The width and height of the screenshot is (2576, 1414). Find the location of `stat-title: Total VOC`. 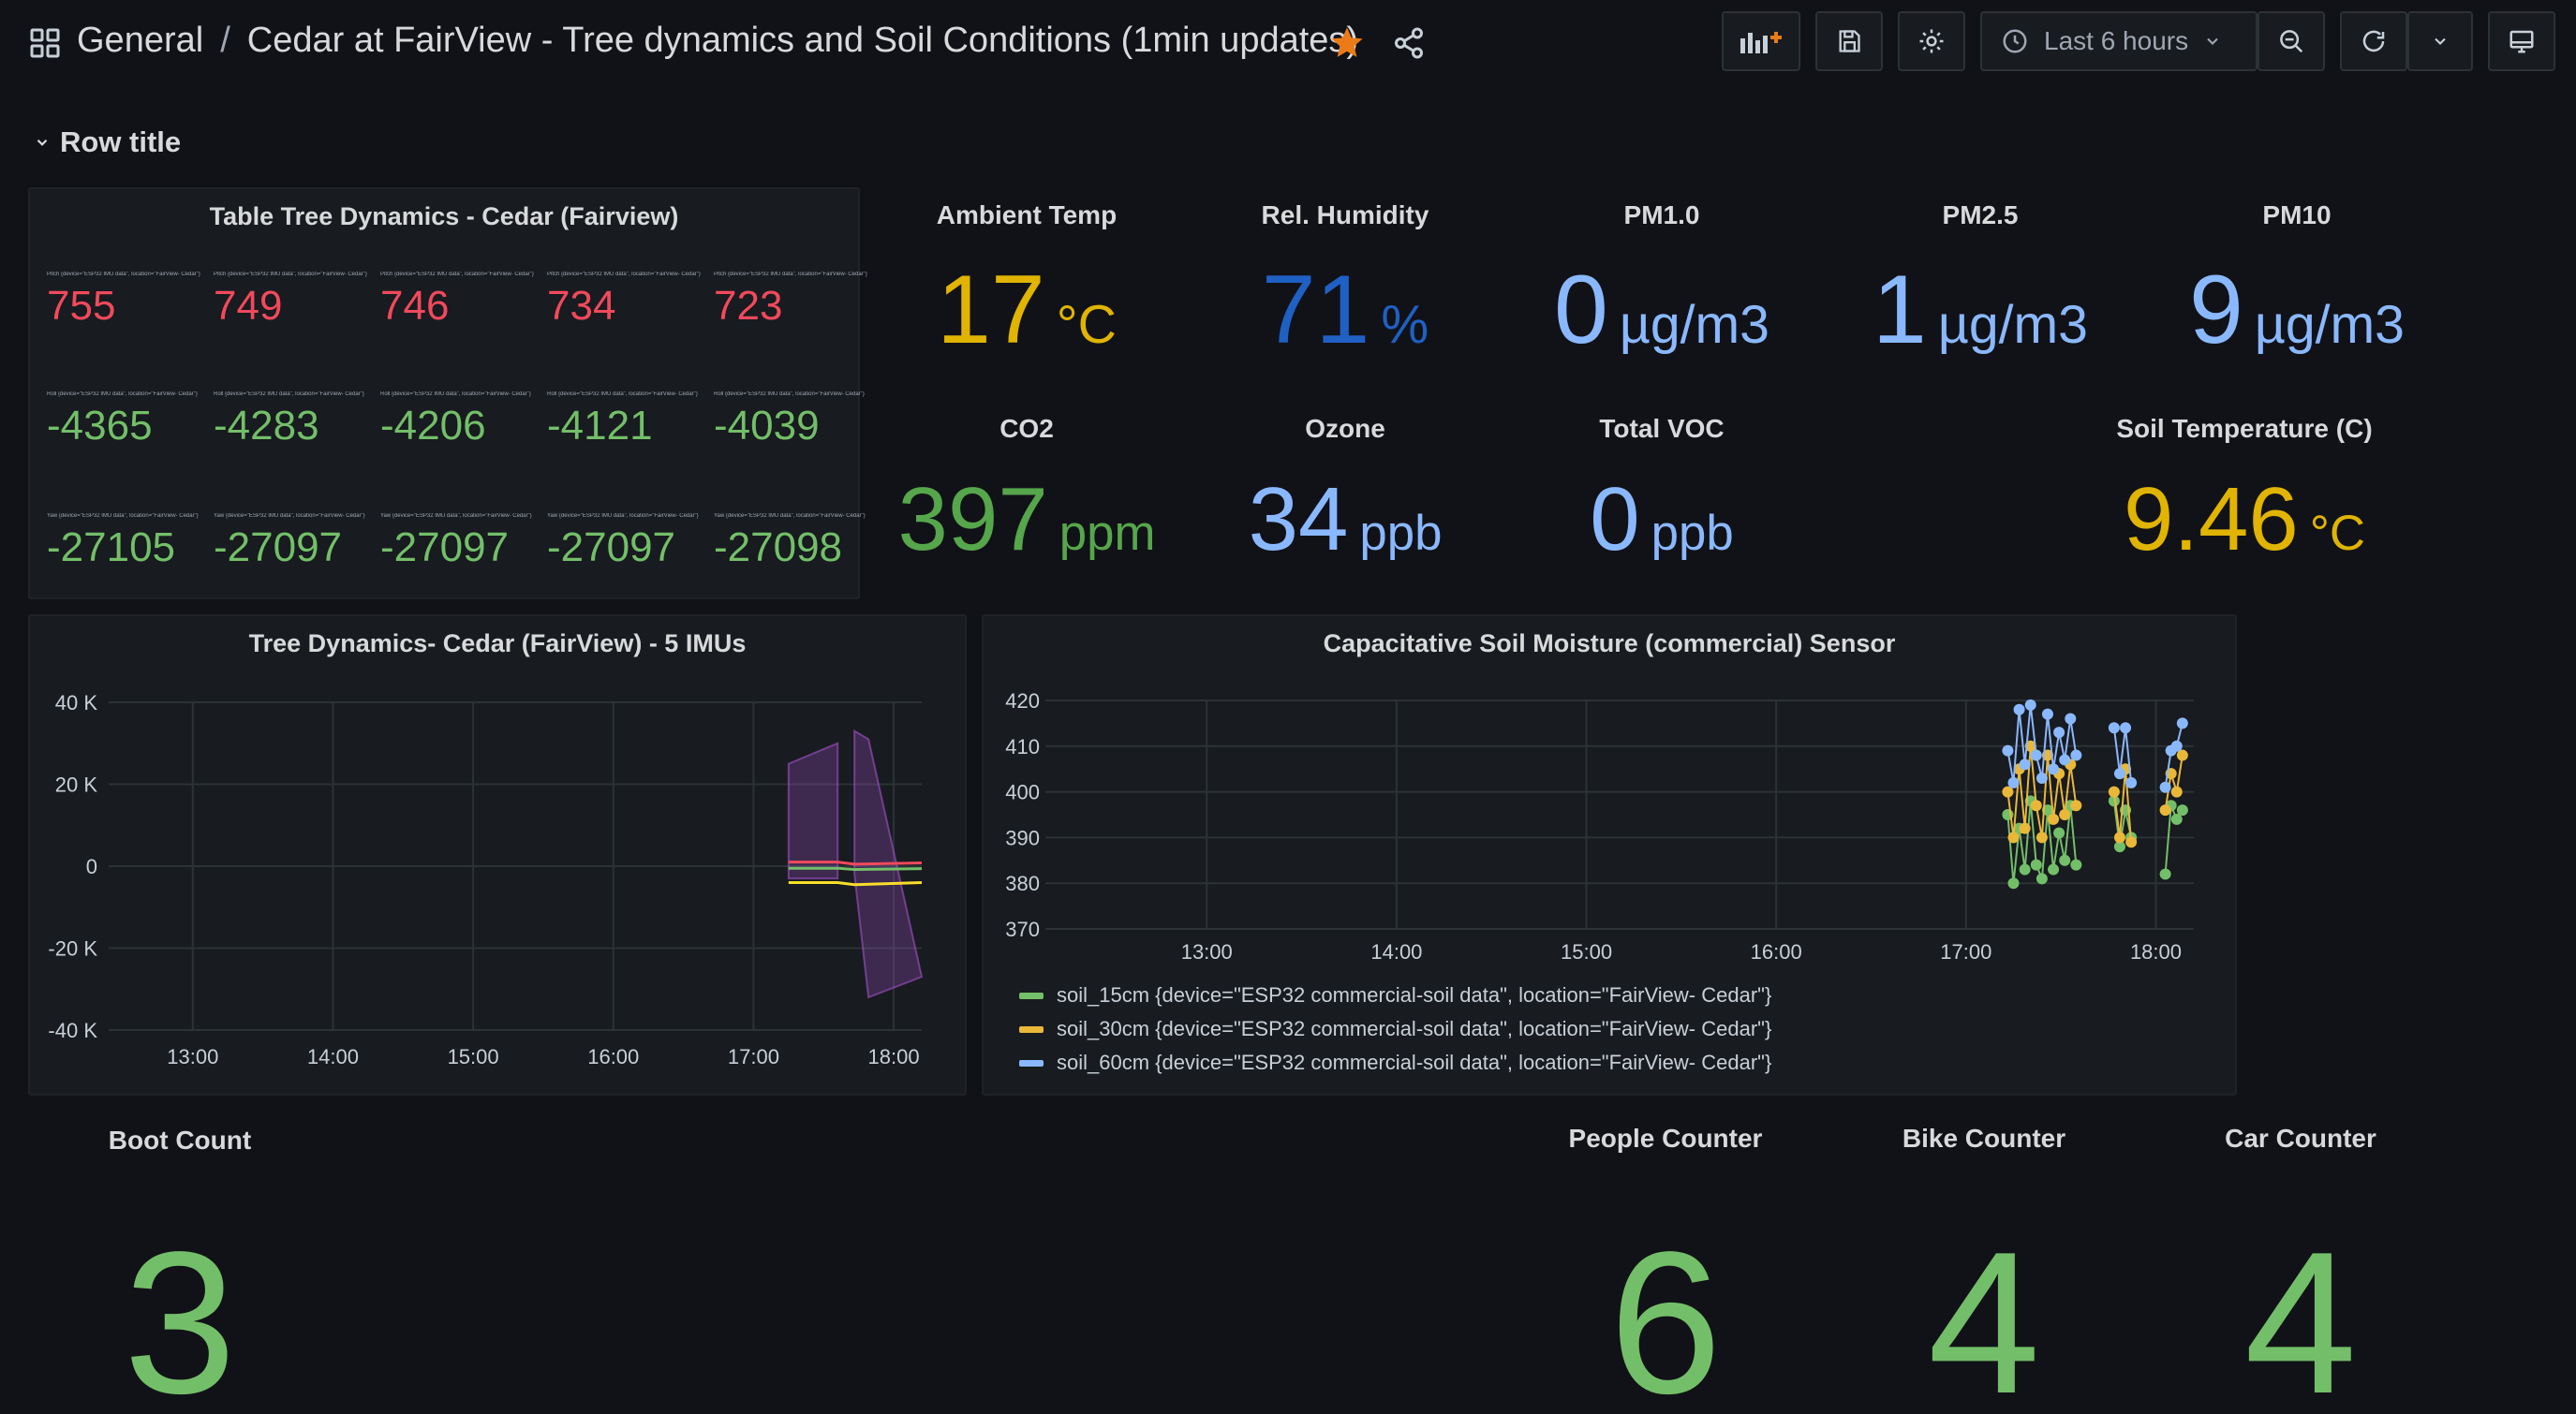

stat-title: Total VOC is located at coordinates (1662, 428).